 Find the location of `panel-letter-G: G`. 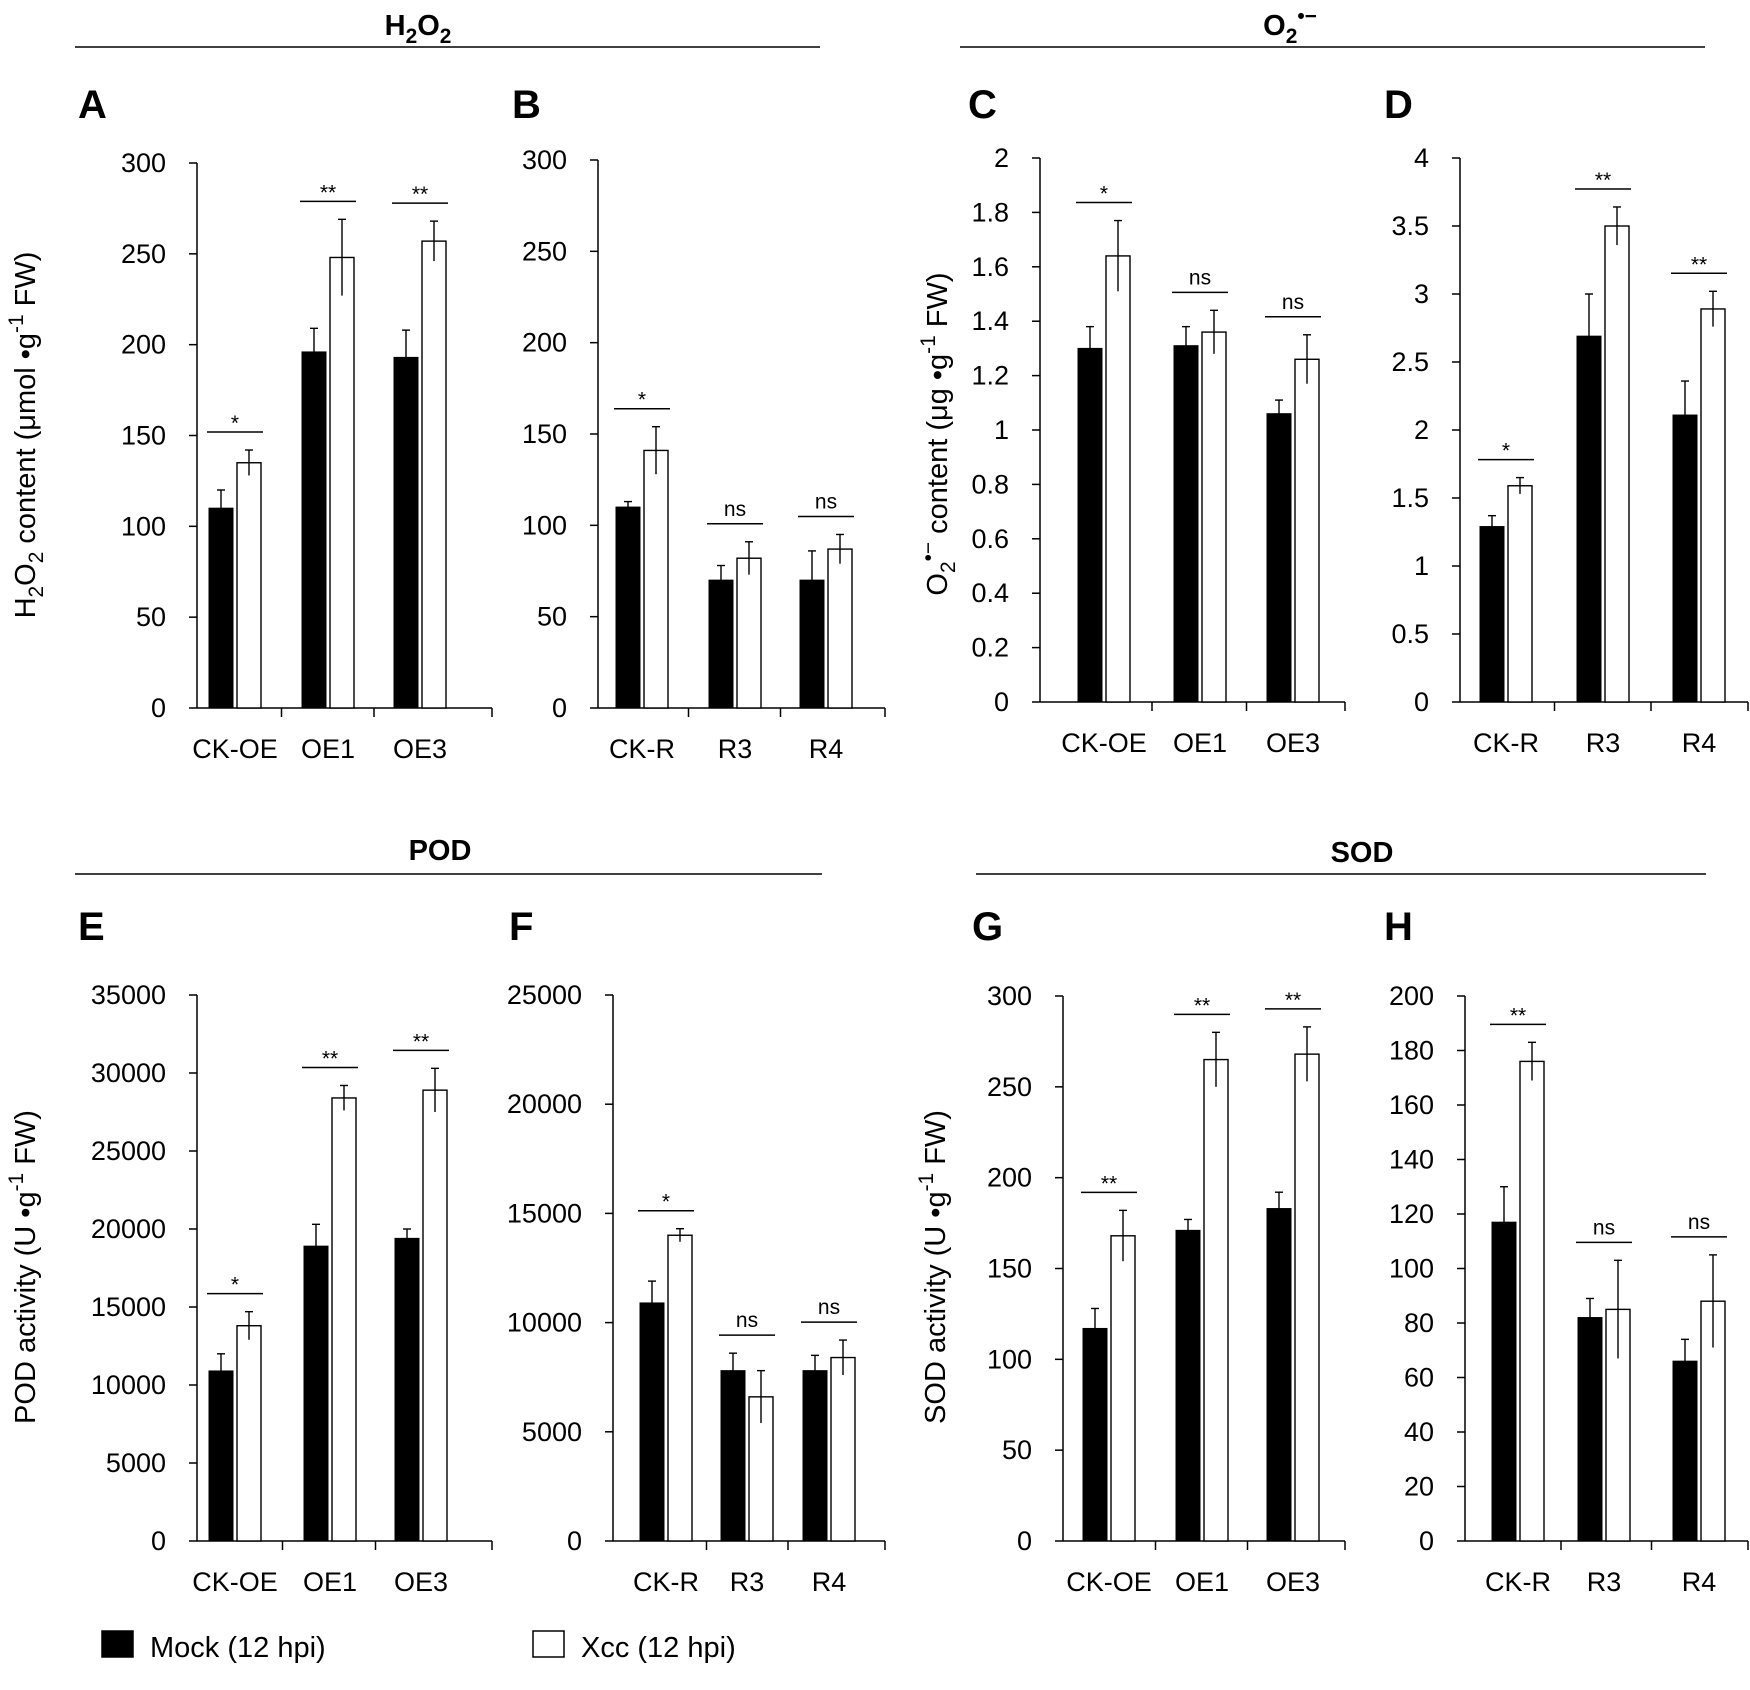

panel-letter-G: G is located at coordinates (987, 927).